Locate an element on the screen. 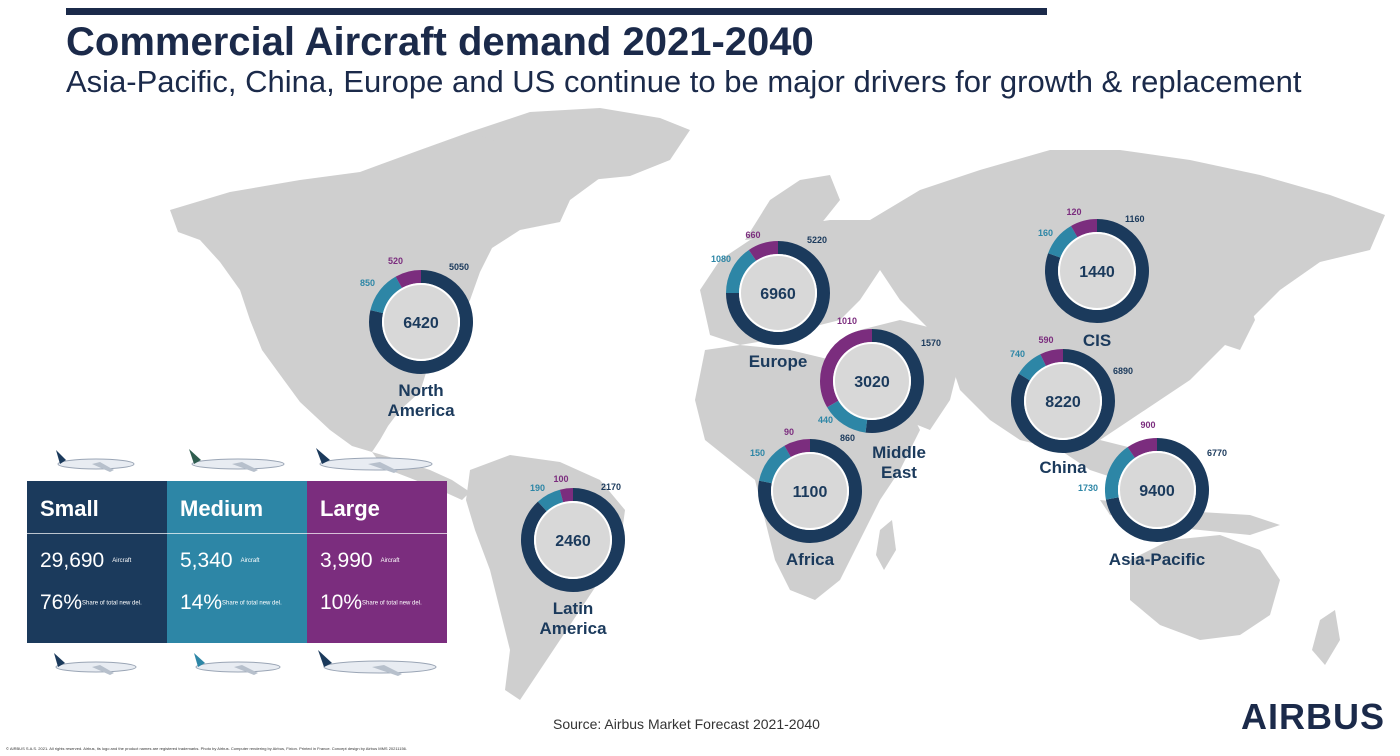 This screenshot has width=1400, height=756. landmass-madagascar is located at coordinates (886, 545).